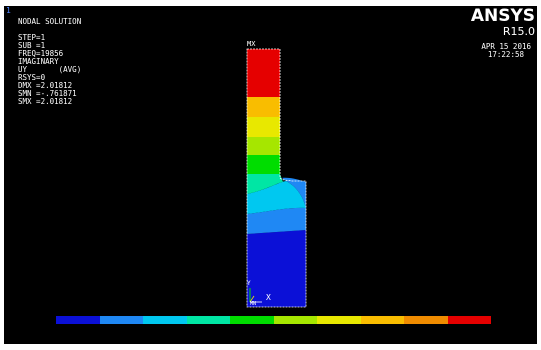  What do you see at coordinates (502, 16) in the screenshot?
I see `ansys-logo: ANSYS` at bounding box center [502, 16].